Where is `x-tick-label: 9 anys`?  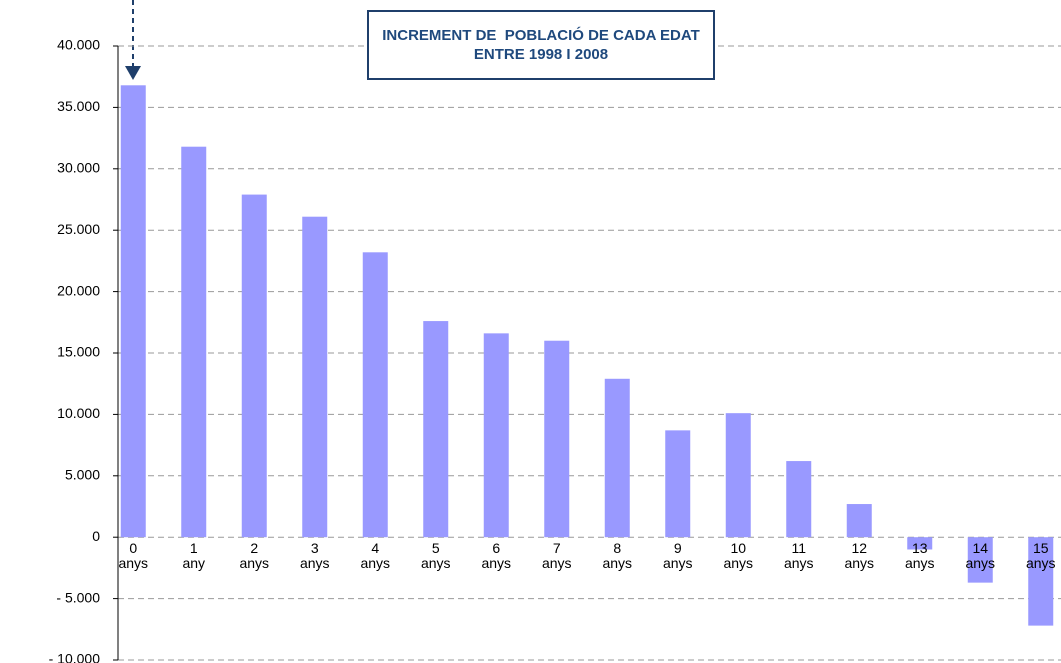
x-tick-label: 9 anys is located at coordinates (677, 556).